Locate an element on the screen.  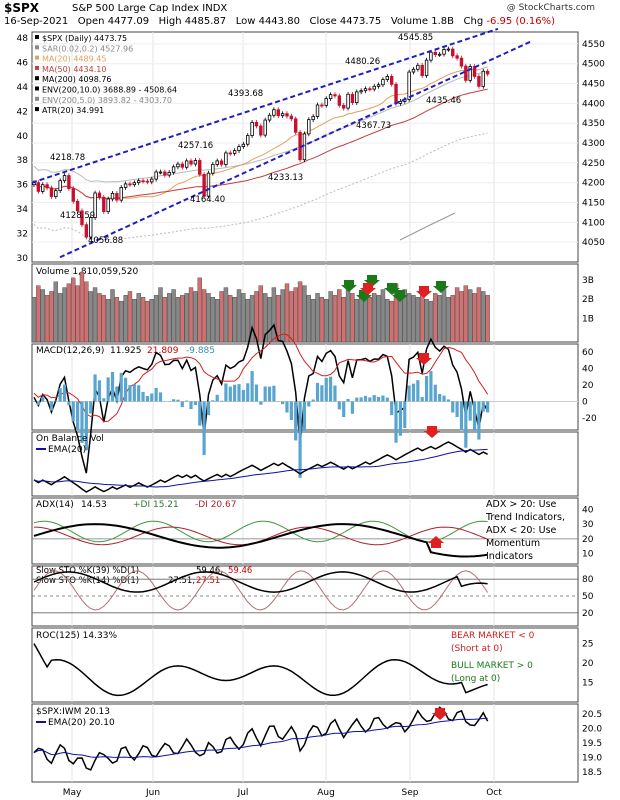
ratio-ema-label: EMA(20) 20.10 is located at coordinates (81, 723).